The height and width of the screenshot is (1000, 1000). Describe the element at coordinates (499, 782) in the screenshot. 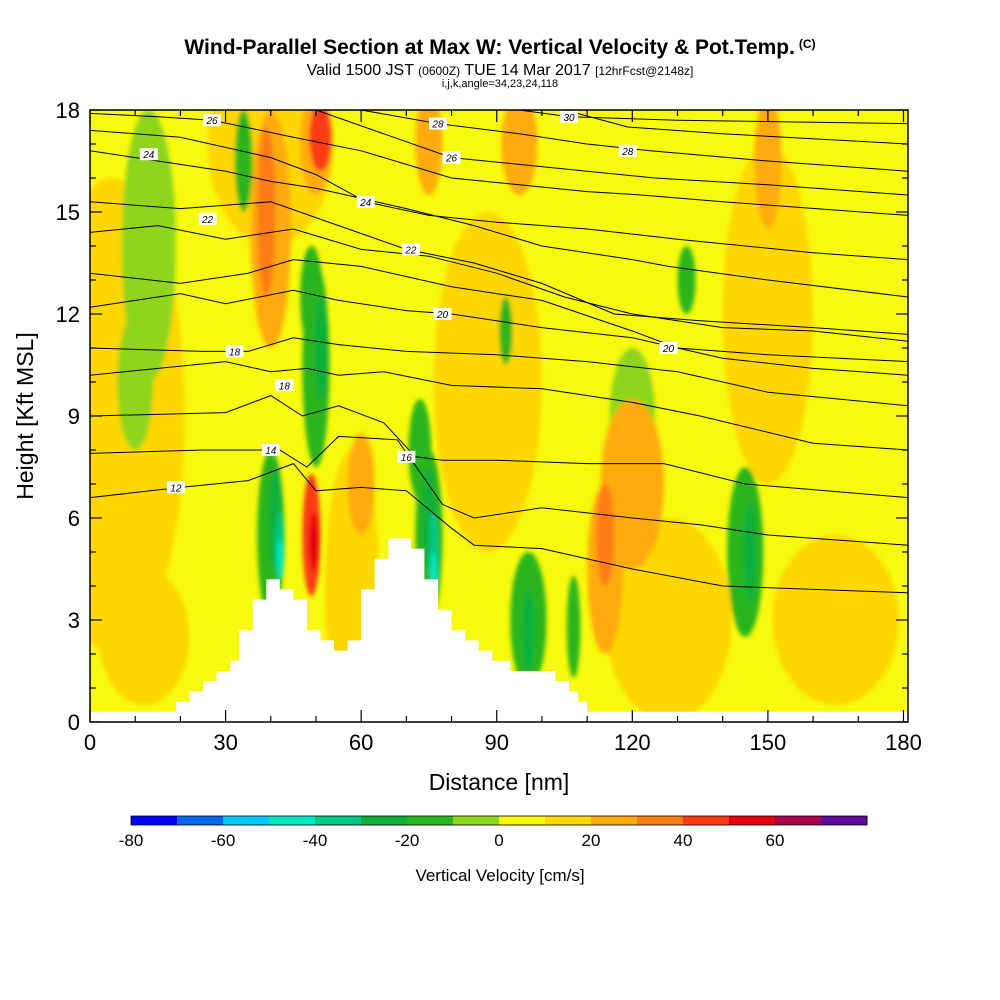

I see `x-axis-label: Distance [nm]` at that location.